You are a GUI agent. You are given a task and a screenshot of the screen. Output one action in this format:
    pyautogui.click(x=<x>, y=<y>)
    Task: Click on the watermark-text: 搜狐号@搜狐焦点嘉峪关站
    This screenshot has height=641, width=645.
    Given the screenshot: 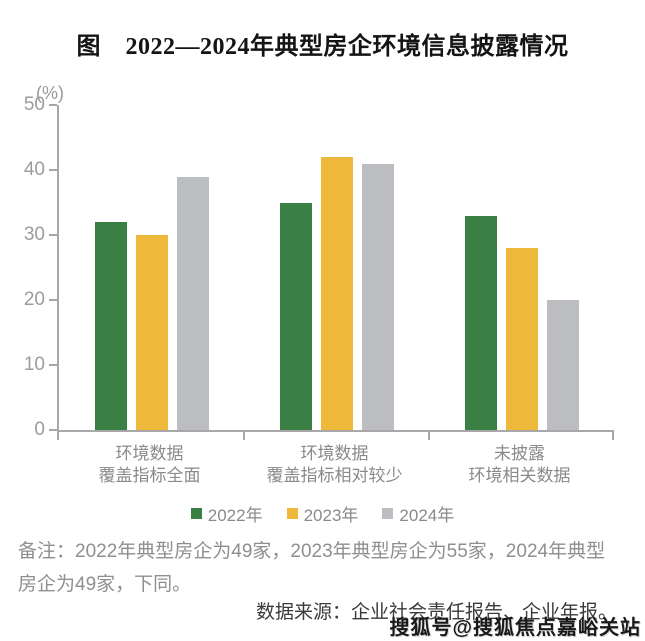 What is the action you would take?
    pyautogui.click(x=515, y=628)
    